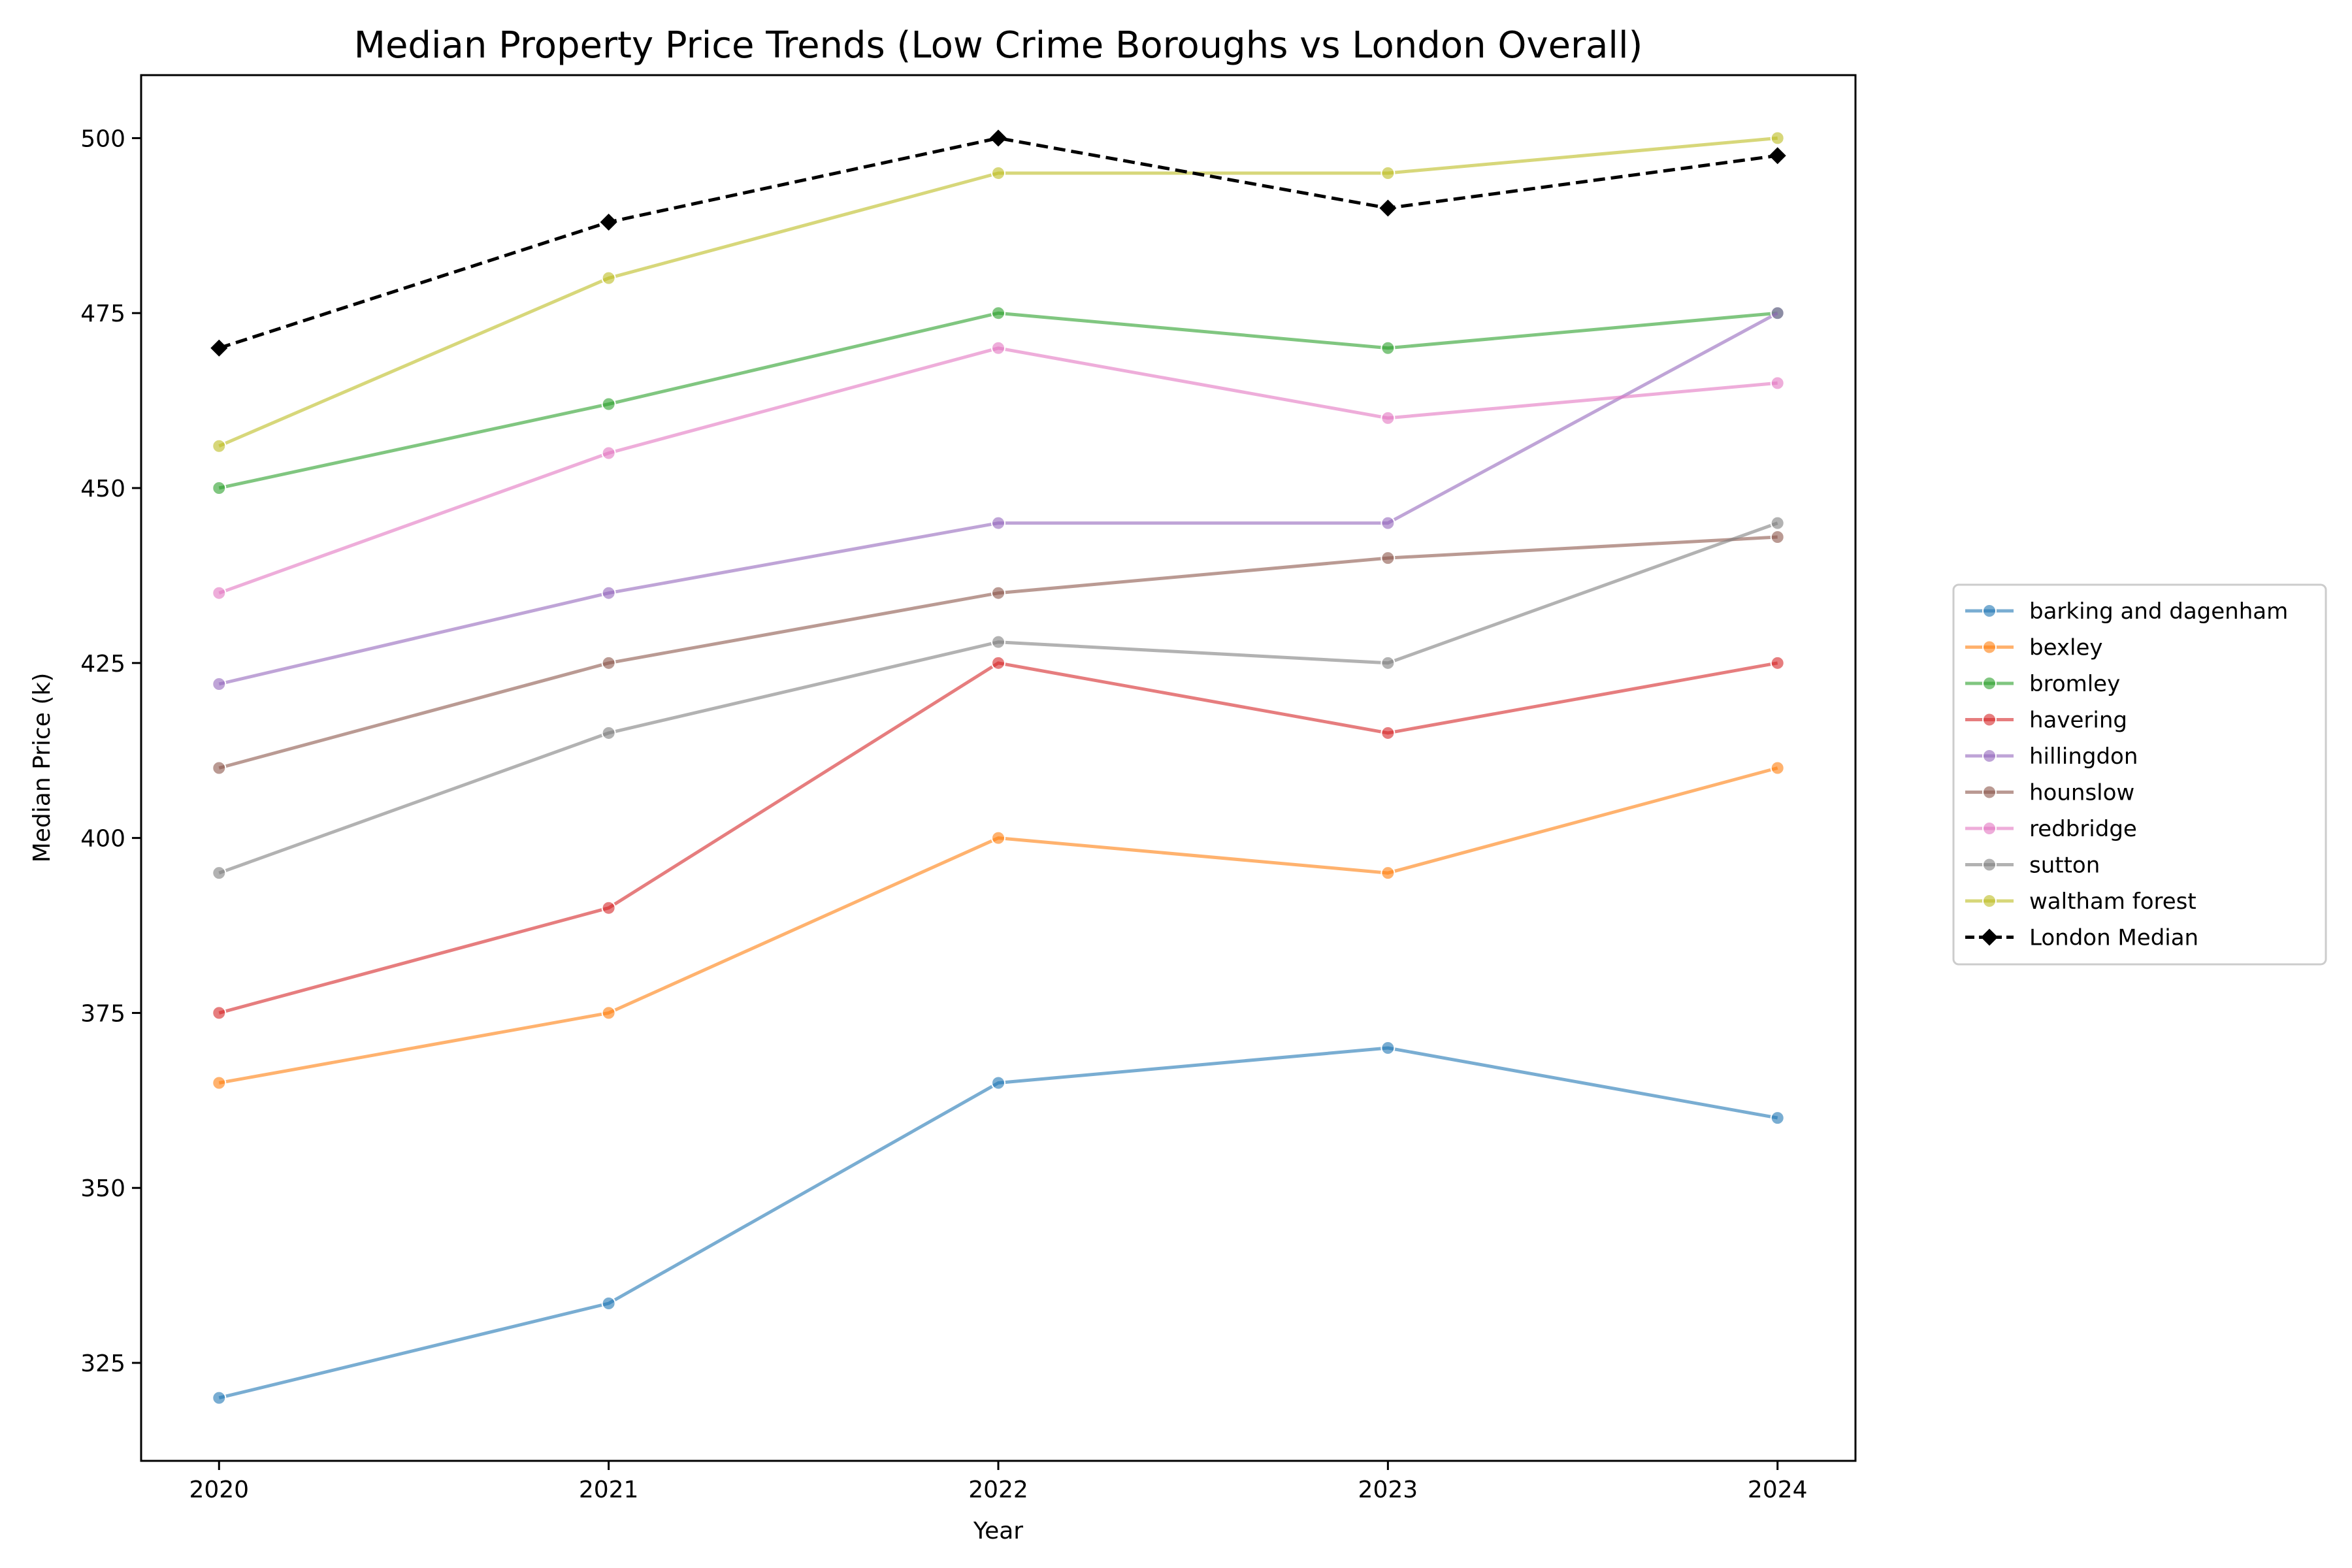 The height and width of the screenshot is (1568, 2352). What do you see at coordinates (102, 314) in the screenshot?
I see `y-tick-label-475: 475` at bounding box center [102, 314].